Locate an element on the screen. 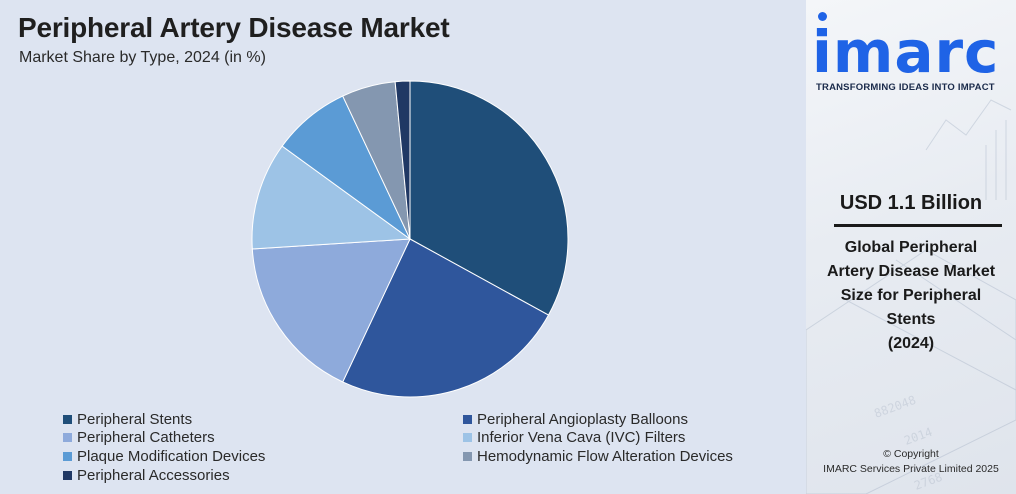 This screenshot has height=494, width=1016. legend-label: Peripheral Catheters is located at coordinates (146, 438).